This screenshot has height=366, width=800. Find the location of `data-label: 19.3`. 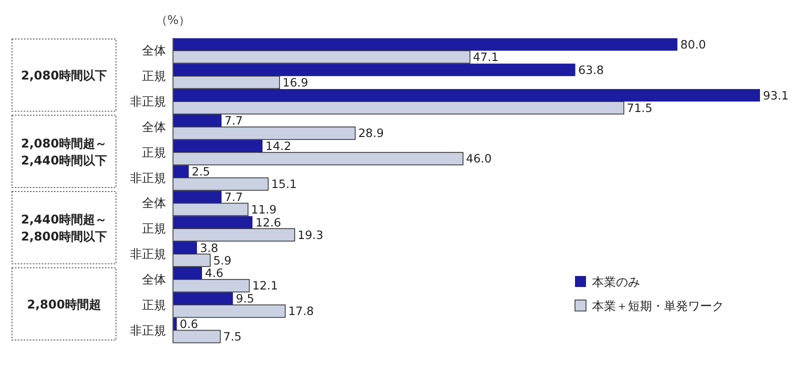

data-label: 19.3 is located at coordinates (311, 235).